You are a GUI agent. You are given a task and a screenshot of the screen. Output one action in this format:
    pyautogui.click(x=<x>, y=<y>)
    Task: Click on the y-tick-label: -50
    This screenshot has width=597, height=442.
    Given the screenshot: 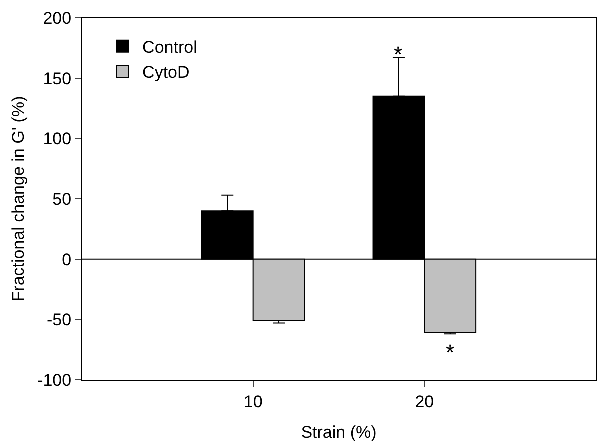 What is the action you would take?
    pyautogui.click(x=59, y=320)
    